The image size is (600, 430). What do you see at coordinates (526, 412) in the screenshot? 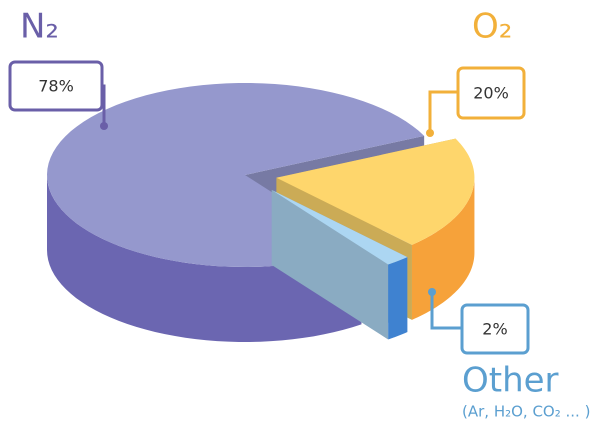
I see `annotation: (Ar, H₂O, CO₂ ... )` at bounding box center [526, 412].